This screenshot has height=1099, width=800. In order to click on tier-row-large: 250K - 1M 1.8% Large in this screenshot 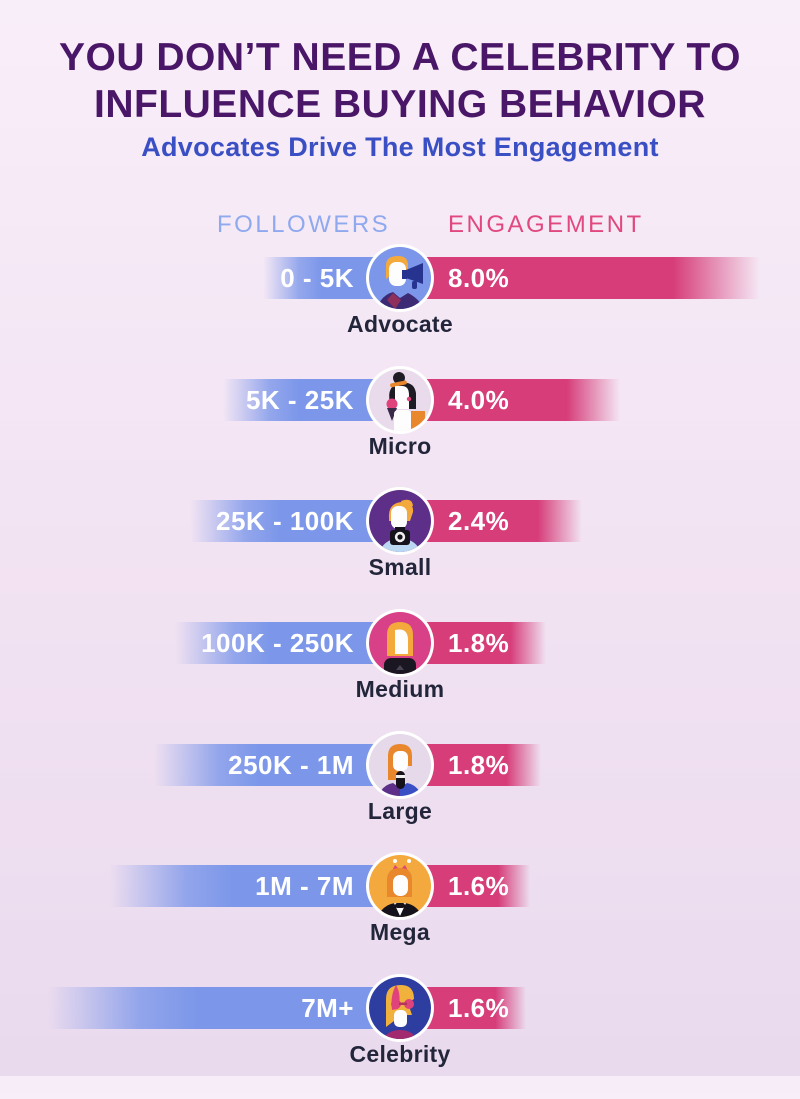, I will do `click(400, 793)`.